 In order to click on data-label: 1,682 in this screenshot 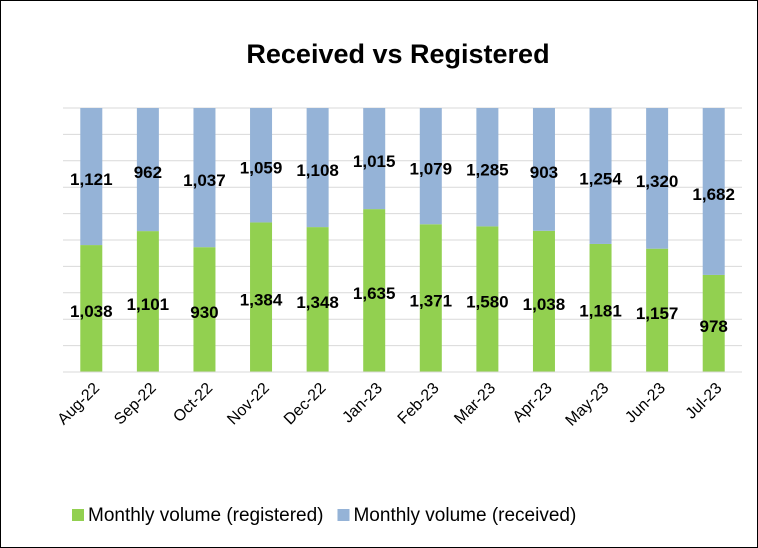, I will do `click(713, 194)`.